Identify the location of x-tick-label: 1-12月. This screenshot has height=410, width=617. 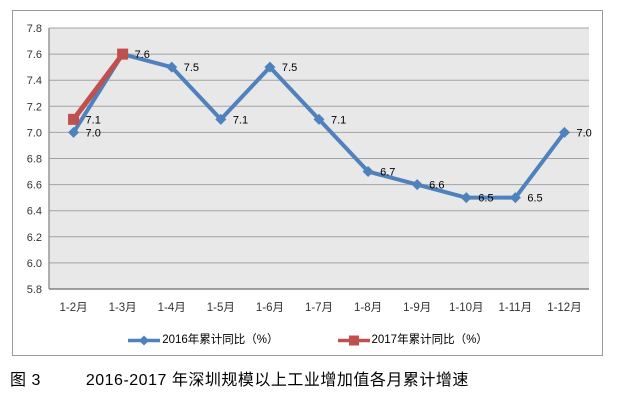
(564, 308).